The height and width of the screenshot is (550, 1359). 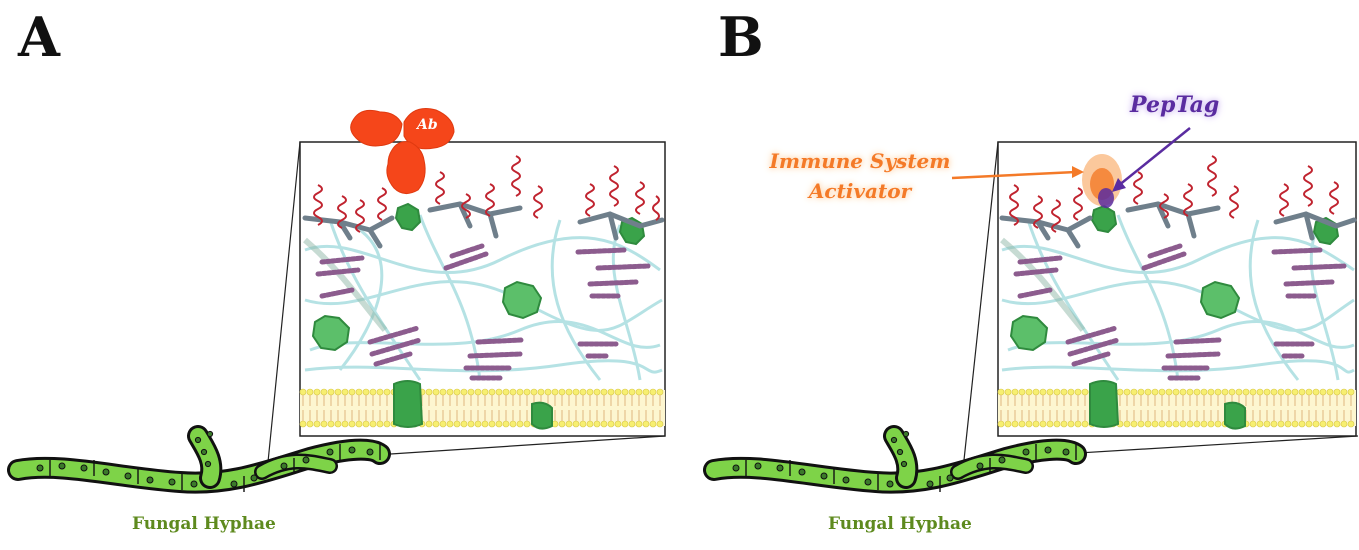 What do you see at coordinates (39, 37) in the screenshot?
I see `panel-a-letter: A` at bounding box center [39, 37].